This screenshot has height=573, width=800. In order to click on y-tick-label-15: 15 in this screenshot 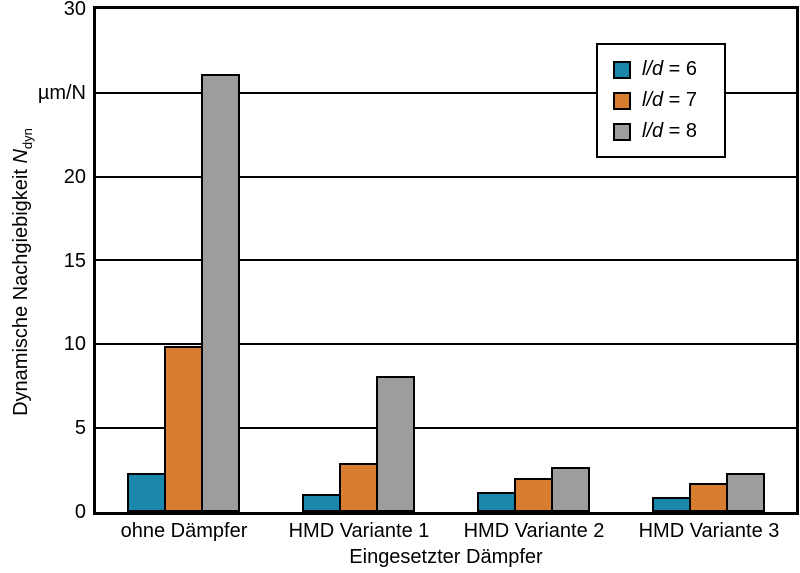, I will do `click(74, 261)`.